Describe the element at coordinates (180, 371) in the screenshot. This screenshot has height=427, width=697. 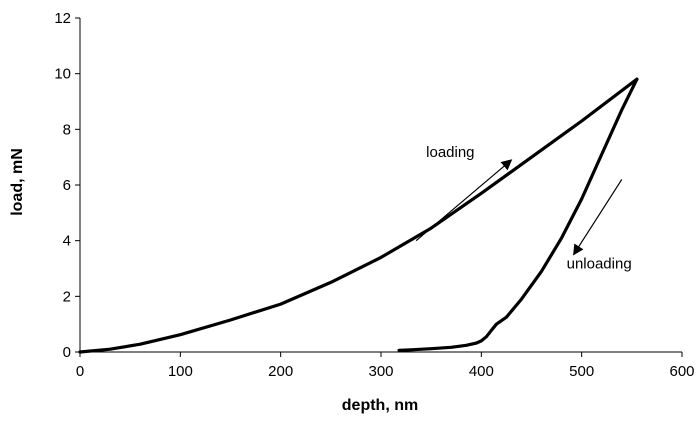
I see `x-tick-label: 100` at that location.